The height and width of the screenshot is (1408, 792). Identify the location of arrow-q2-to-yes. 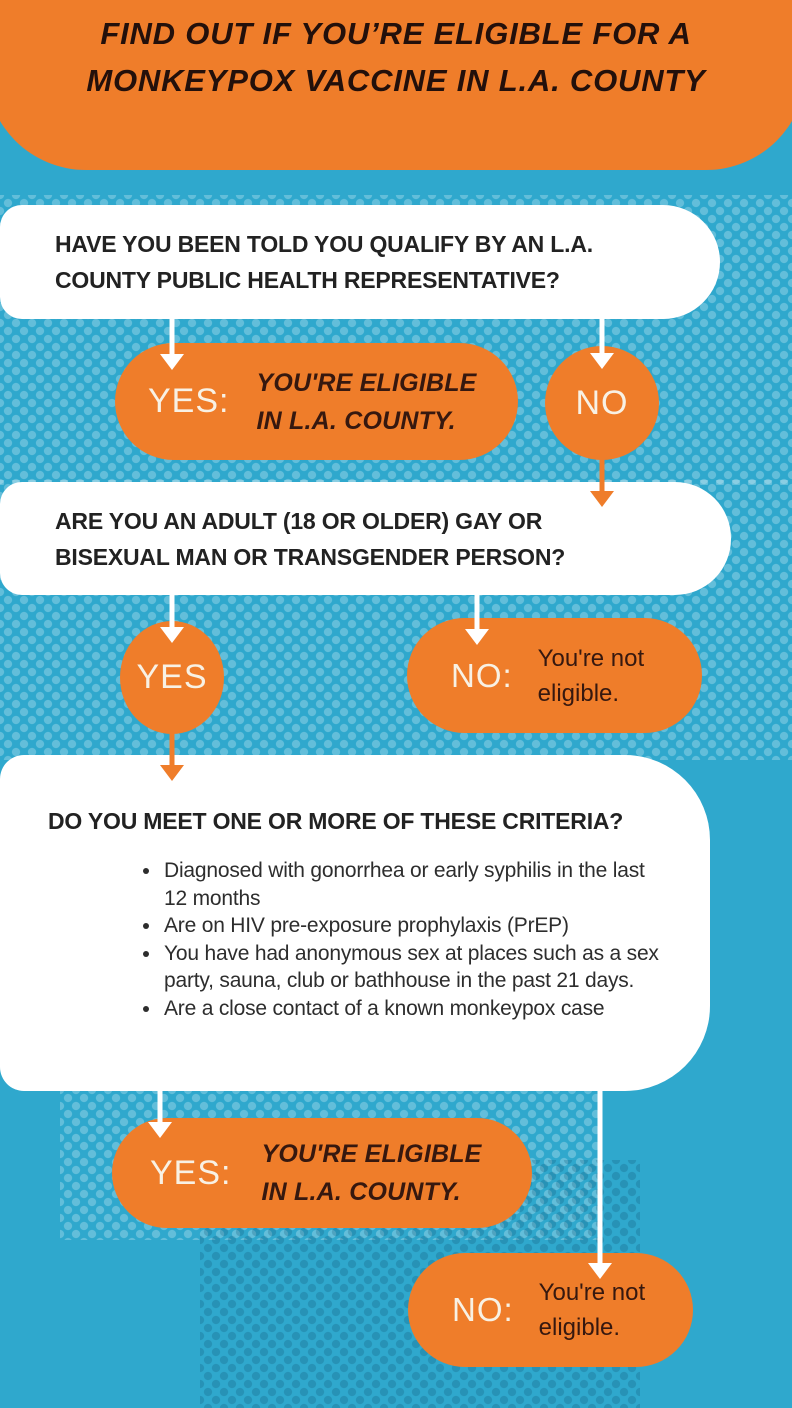
(172, 619).